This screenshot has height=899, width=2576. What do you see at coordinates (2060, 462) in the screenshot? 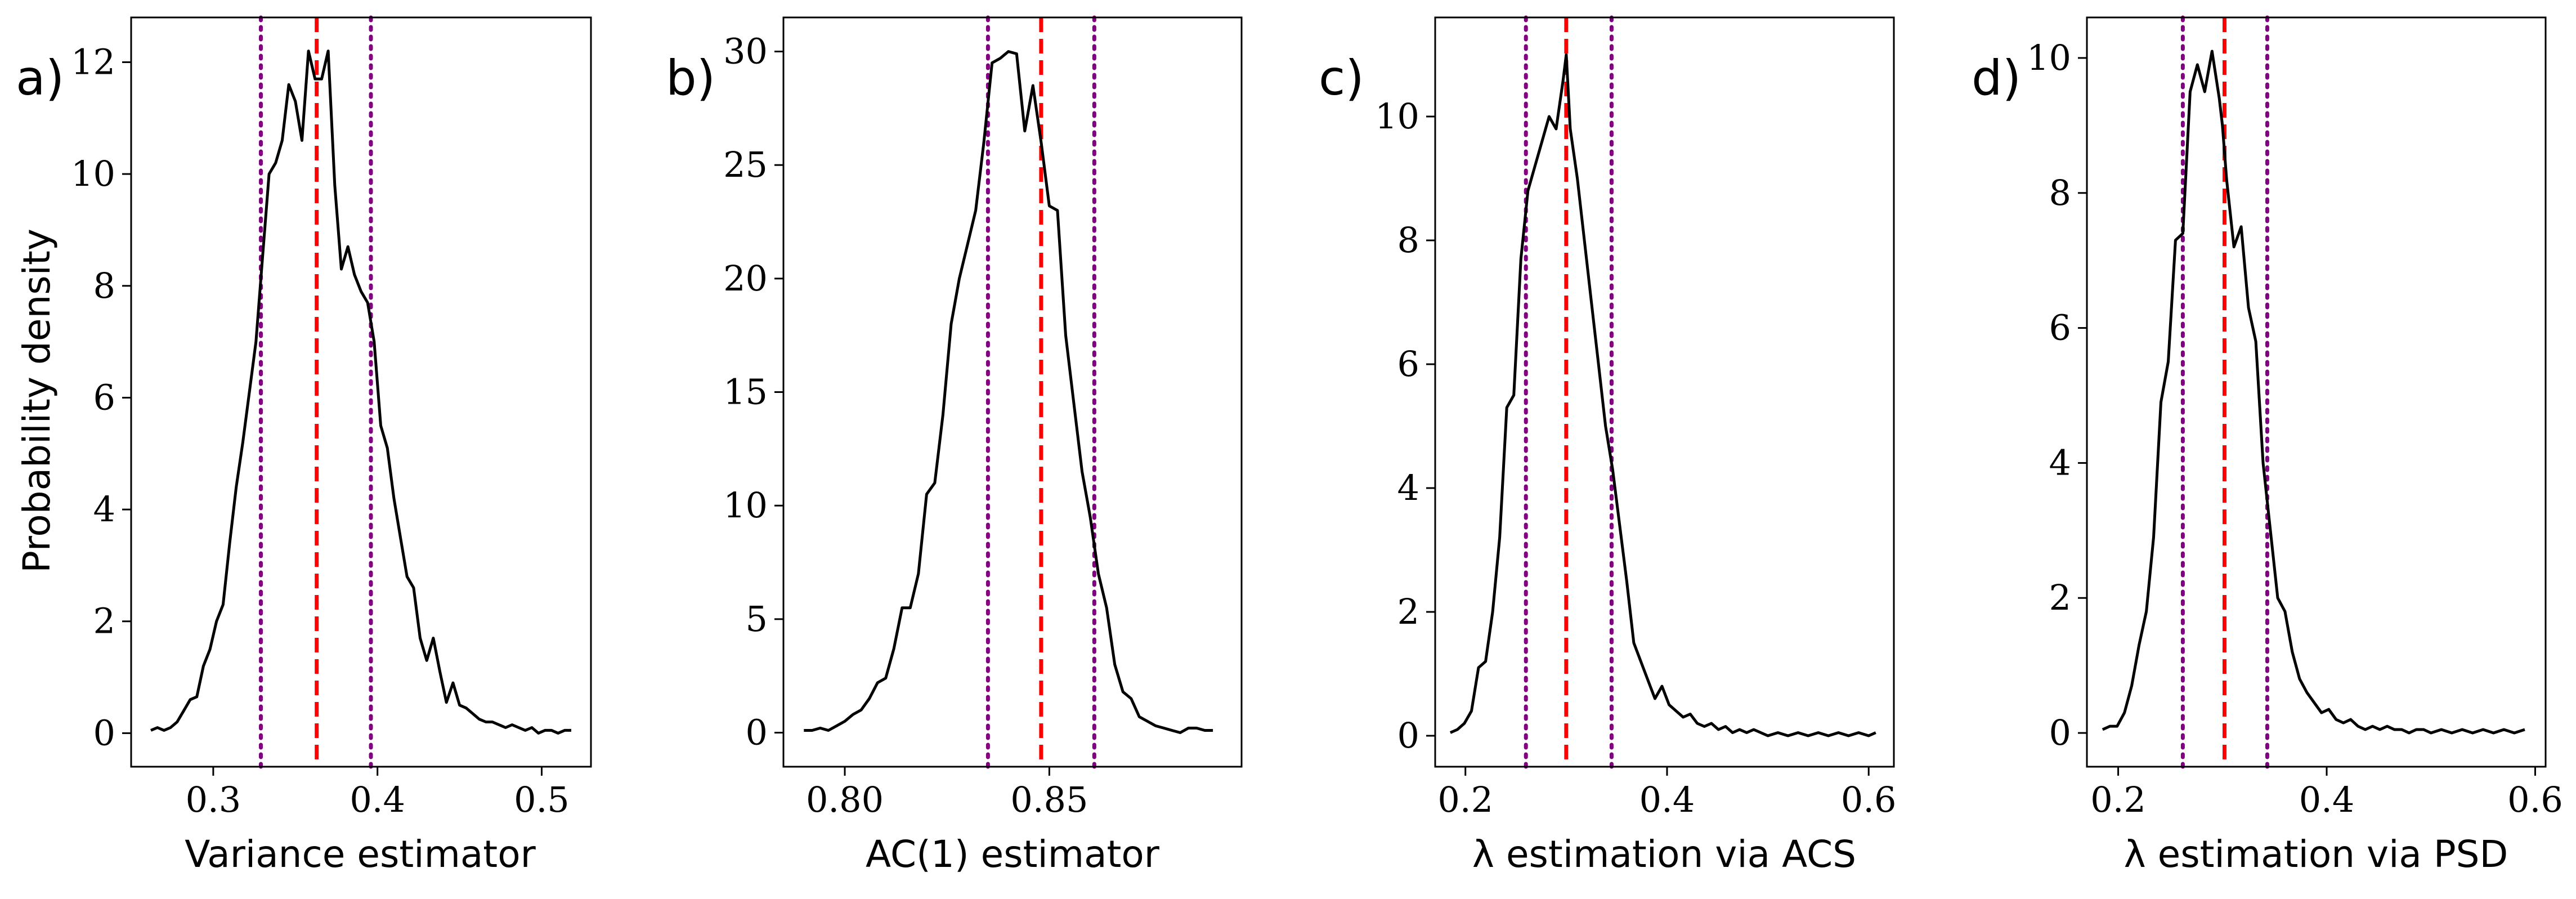
I see `panel-d-ytick-label-2: 4` at bounding box center [2060, 462].